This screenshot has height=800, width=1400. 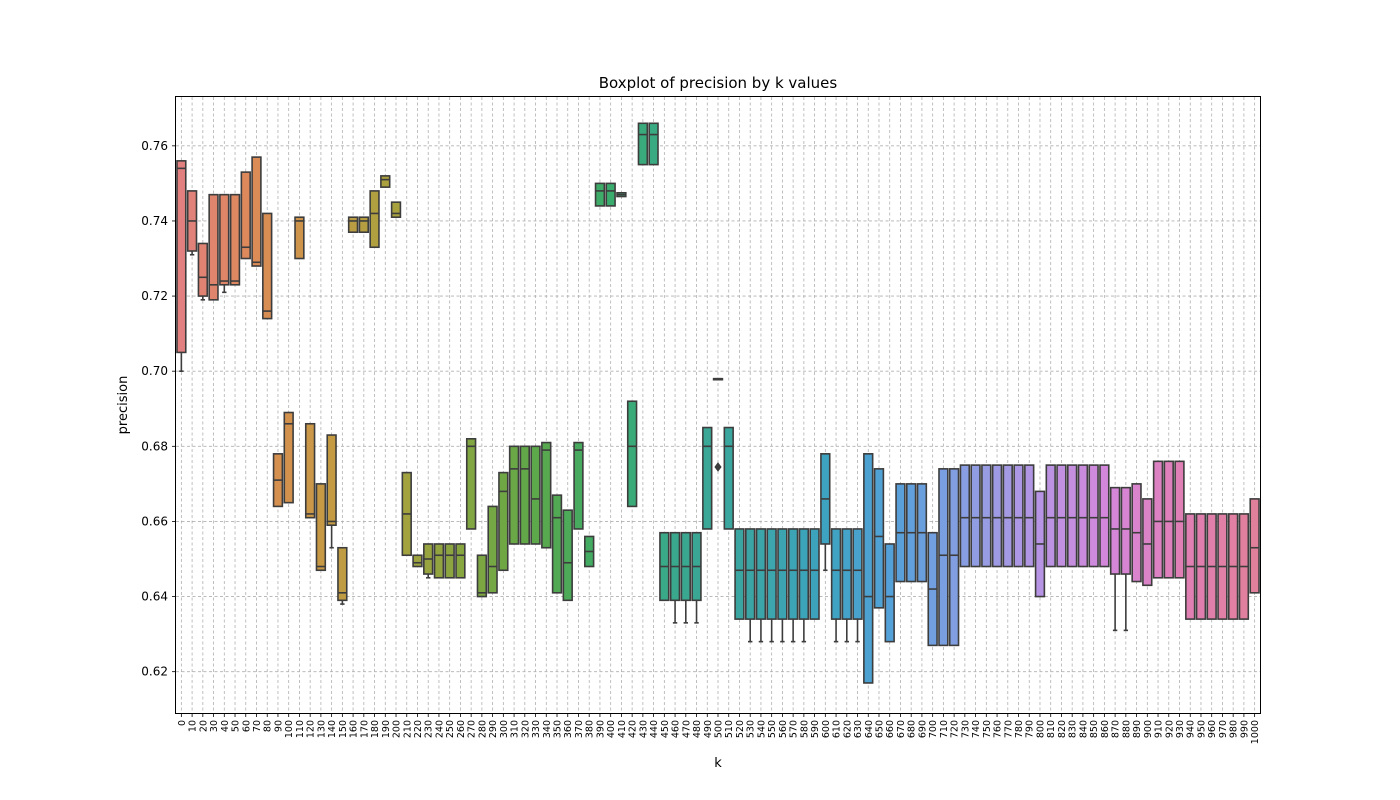 I want to click on x-tick-label: 170, so click(x=364, y=729).